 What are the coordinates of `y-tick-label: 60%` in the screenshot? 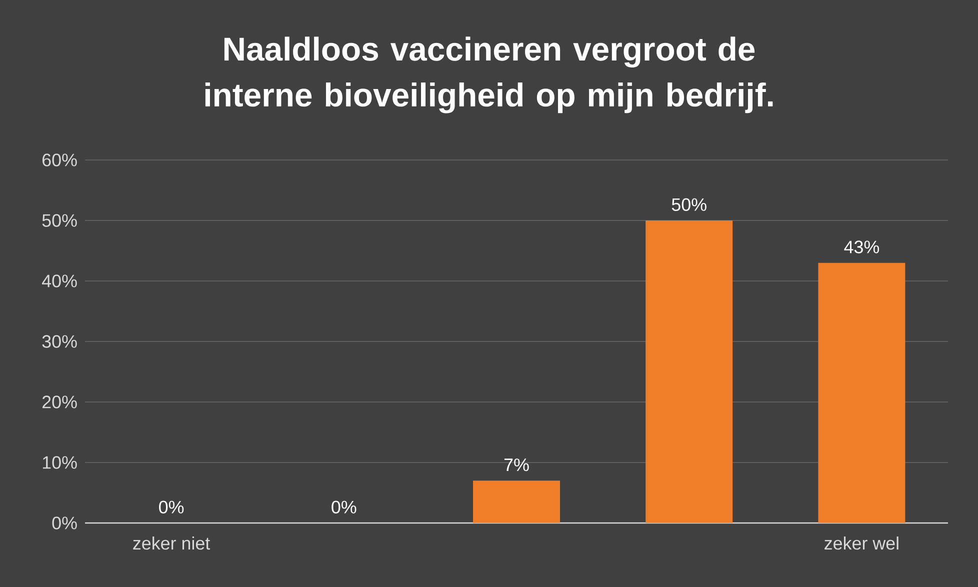 It's located at (59, 160).